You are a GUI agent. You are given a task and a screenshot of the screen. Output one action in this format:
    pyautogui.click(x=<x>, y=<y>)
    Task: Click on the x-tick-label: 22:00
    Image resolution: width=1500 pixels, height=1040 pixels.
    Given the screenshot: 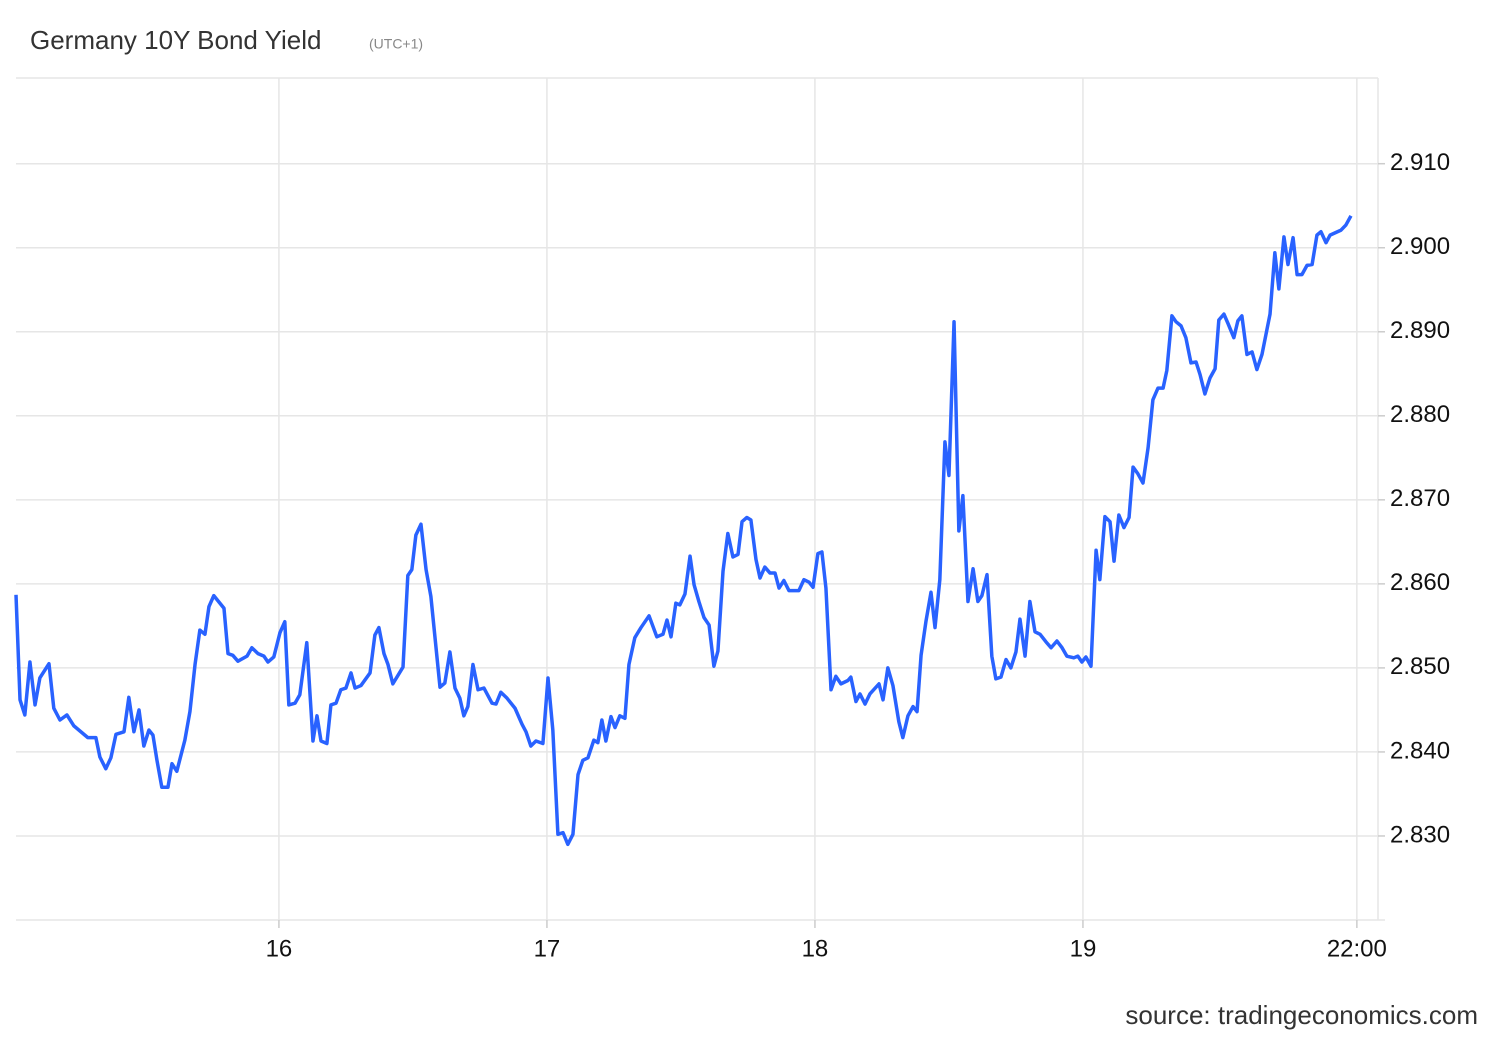 What is the action you would take?
    pyautogui.click(x=1357, y=948)
    